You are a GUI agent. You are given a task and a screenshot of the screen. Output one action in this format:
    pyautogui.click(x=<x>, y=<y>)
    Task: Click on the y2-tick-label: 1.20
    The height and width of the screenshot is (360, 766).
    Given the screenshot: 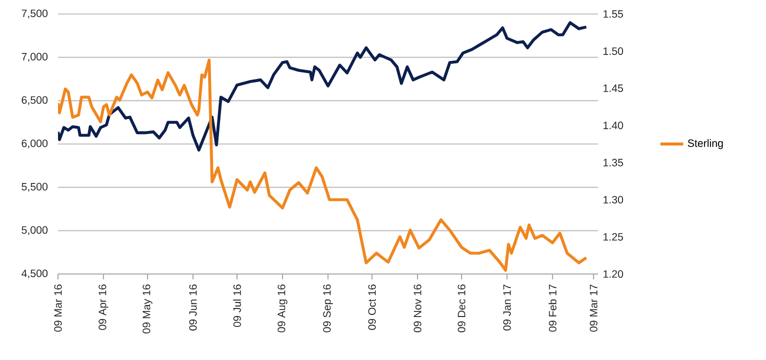 What is the action you would take?
    pyautogui.click(x=614, y=274)
    